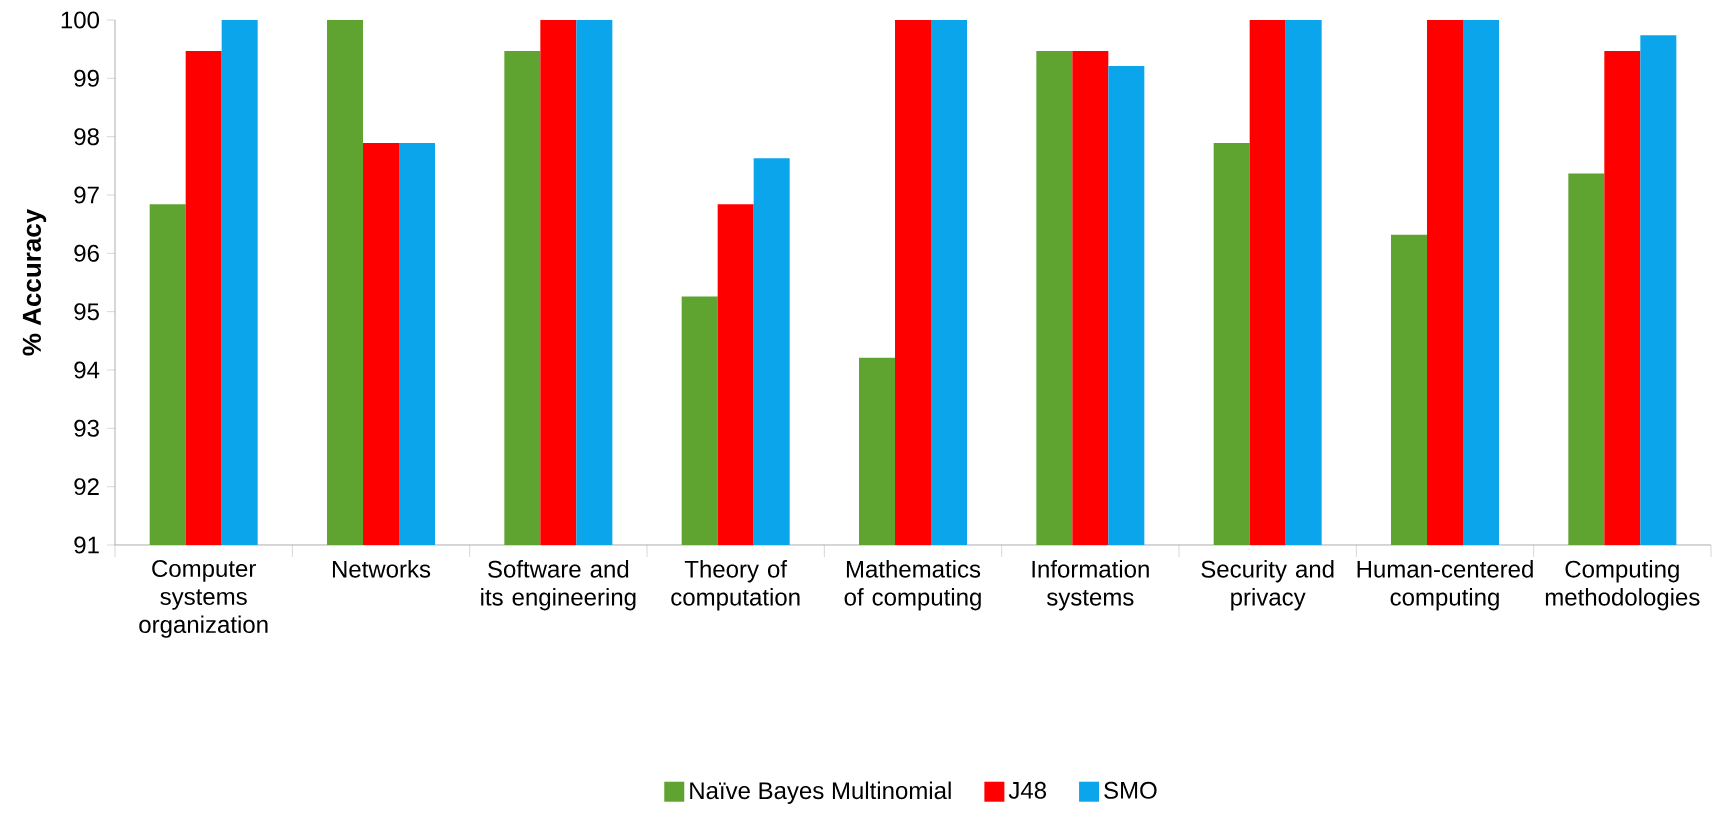 The width and height of the screenshot is (1716, 817). Describe the element at coordinates (735, 585) in the screenshot. I see `x-tick-label: Theory of computation` at that location.